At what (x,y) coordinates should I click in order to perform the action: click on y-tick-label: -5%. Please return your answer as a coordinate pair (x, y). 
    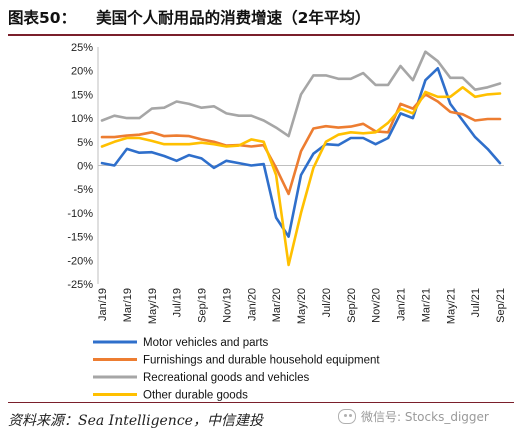
    Looking at the image, I should click on (83, 190).